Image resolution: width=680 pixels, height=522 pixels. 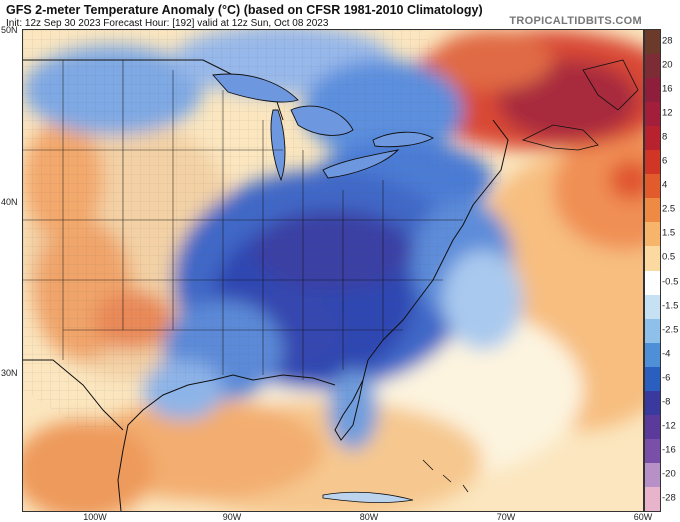 I want to click on colorbar-tick-label: -12, so click(x=669, y=426).